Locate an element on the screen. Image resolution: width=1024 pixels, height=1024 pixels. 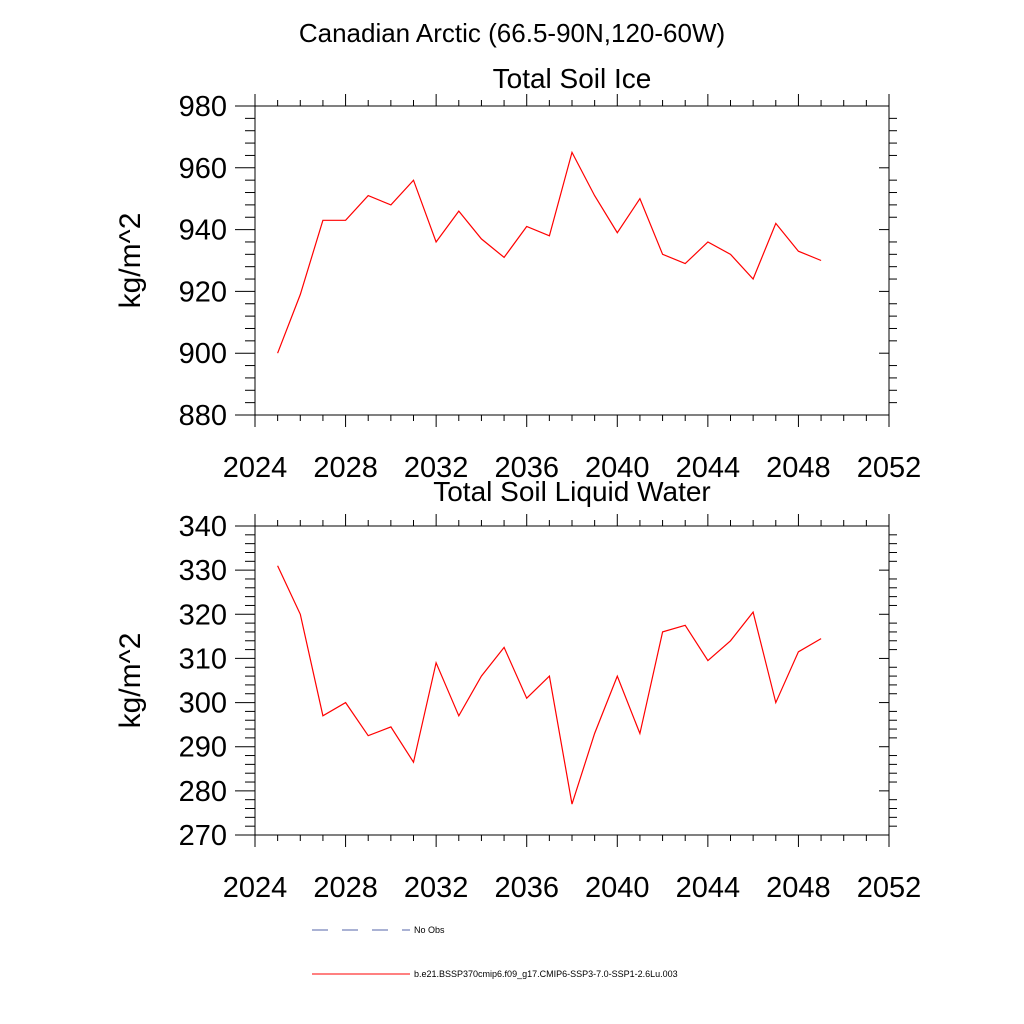
legend-label-no-obs: No Obs is located at coordinates (429, 930).